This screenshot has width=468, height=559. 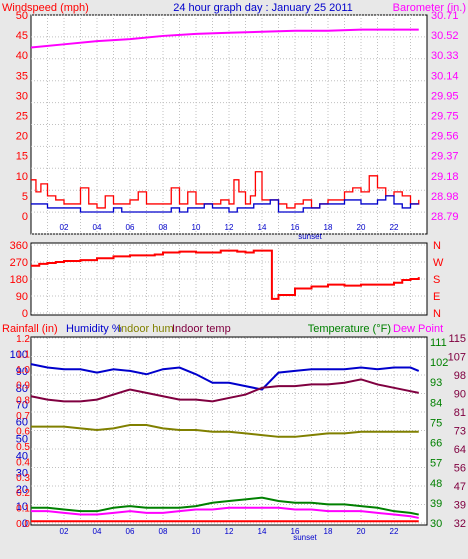 I want to click on wind-x-tick-label: 06, so click(x=130, y=227).